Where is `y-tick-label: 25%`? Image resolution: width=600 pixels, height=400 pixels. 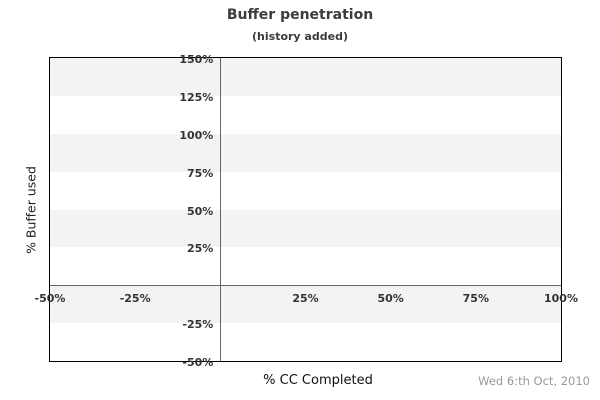
y-tick-label: 25% is located at coordinates (200, 249).